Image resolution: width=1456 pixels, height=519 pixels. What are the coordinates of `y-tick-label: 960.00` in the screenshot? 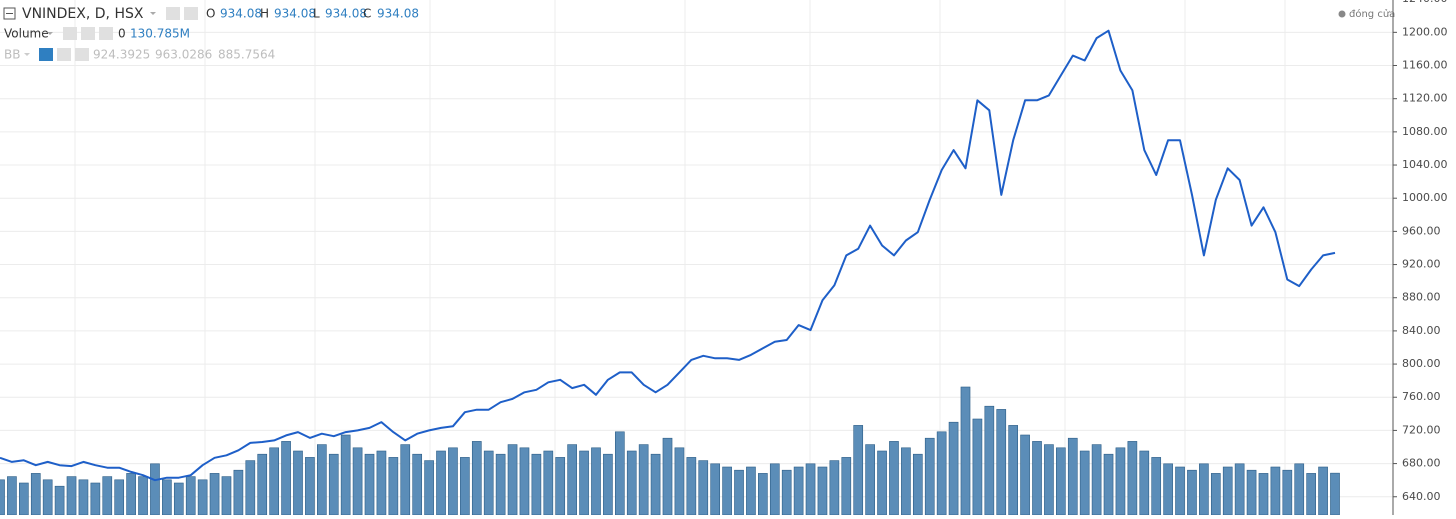 It's located at (1421, 230).